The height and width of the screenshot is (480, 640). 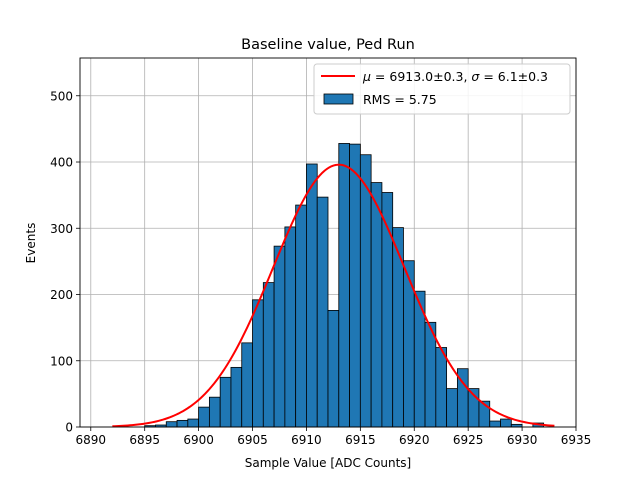 What do you see at coordinates (328, 45) in the screenshot?
I see `chart-title: Baseline value, Ped Run` at bounding box center [328, 45].